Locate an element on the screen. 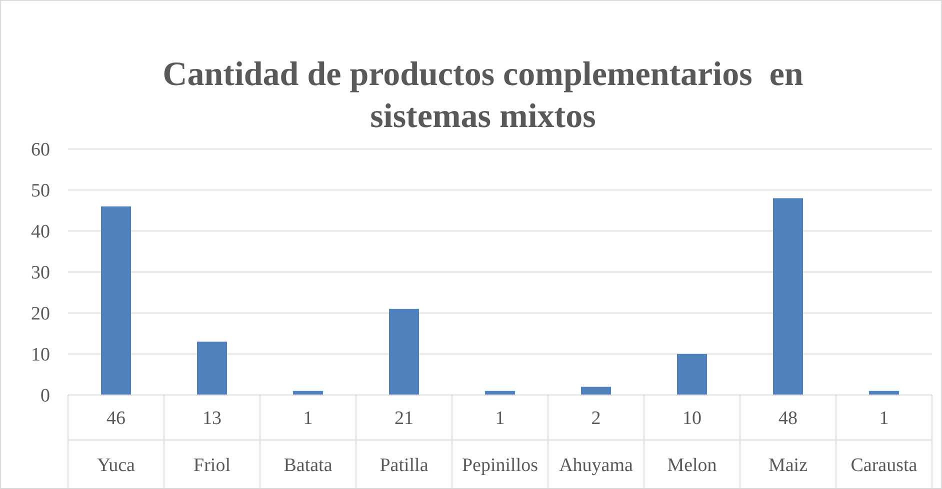  y-tick-label: 0 is located at coordinates (45, 396).